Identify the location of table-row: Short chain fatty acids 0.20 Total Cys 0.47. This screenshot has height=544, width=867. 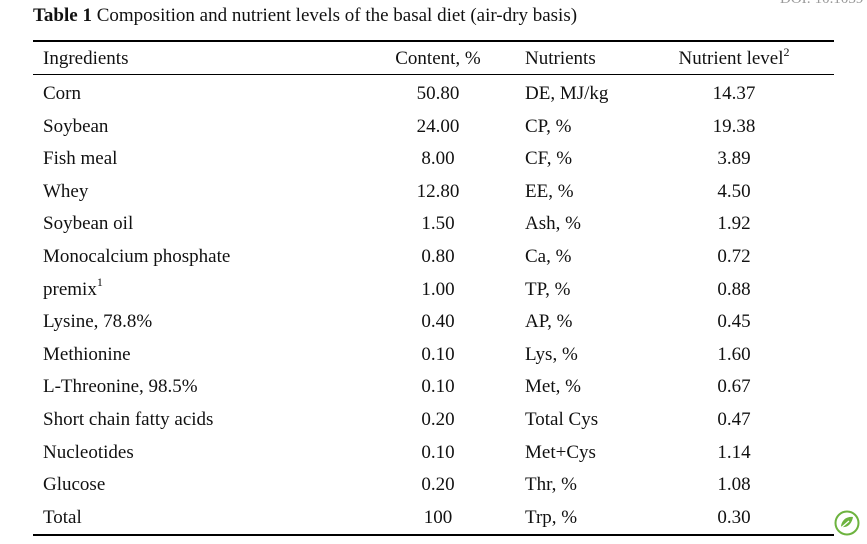
(433, 420).